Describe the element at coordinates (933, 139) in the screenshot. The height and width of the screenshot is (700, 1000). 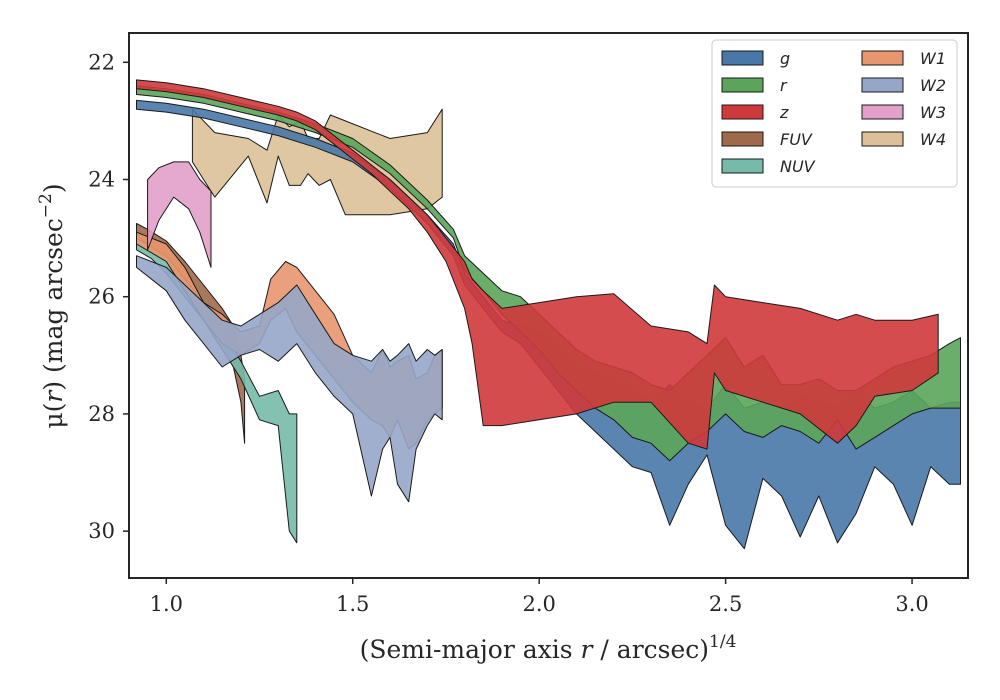
I see `legend-label-w4: W4` at that location.